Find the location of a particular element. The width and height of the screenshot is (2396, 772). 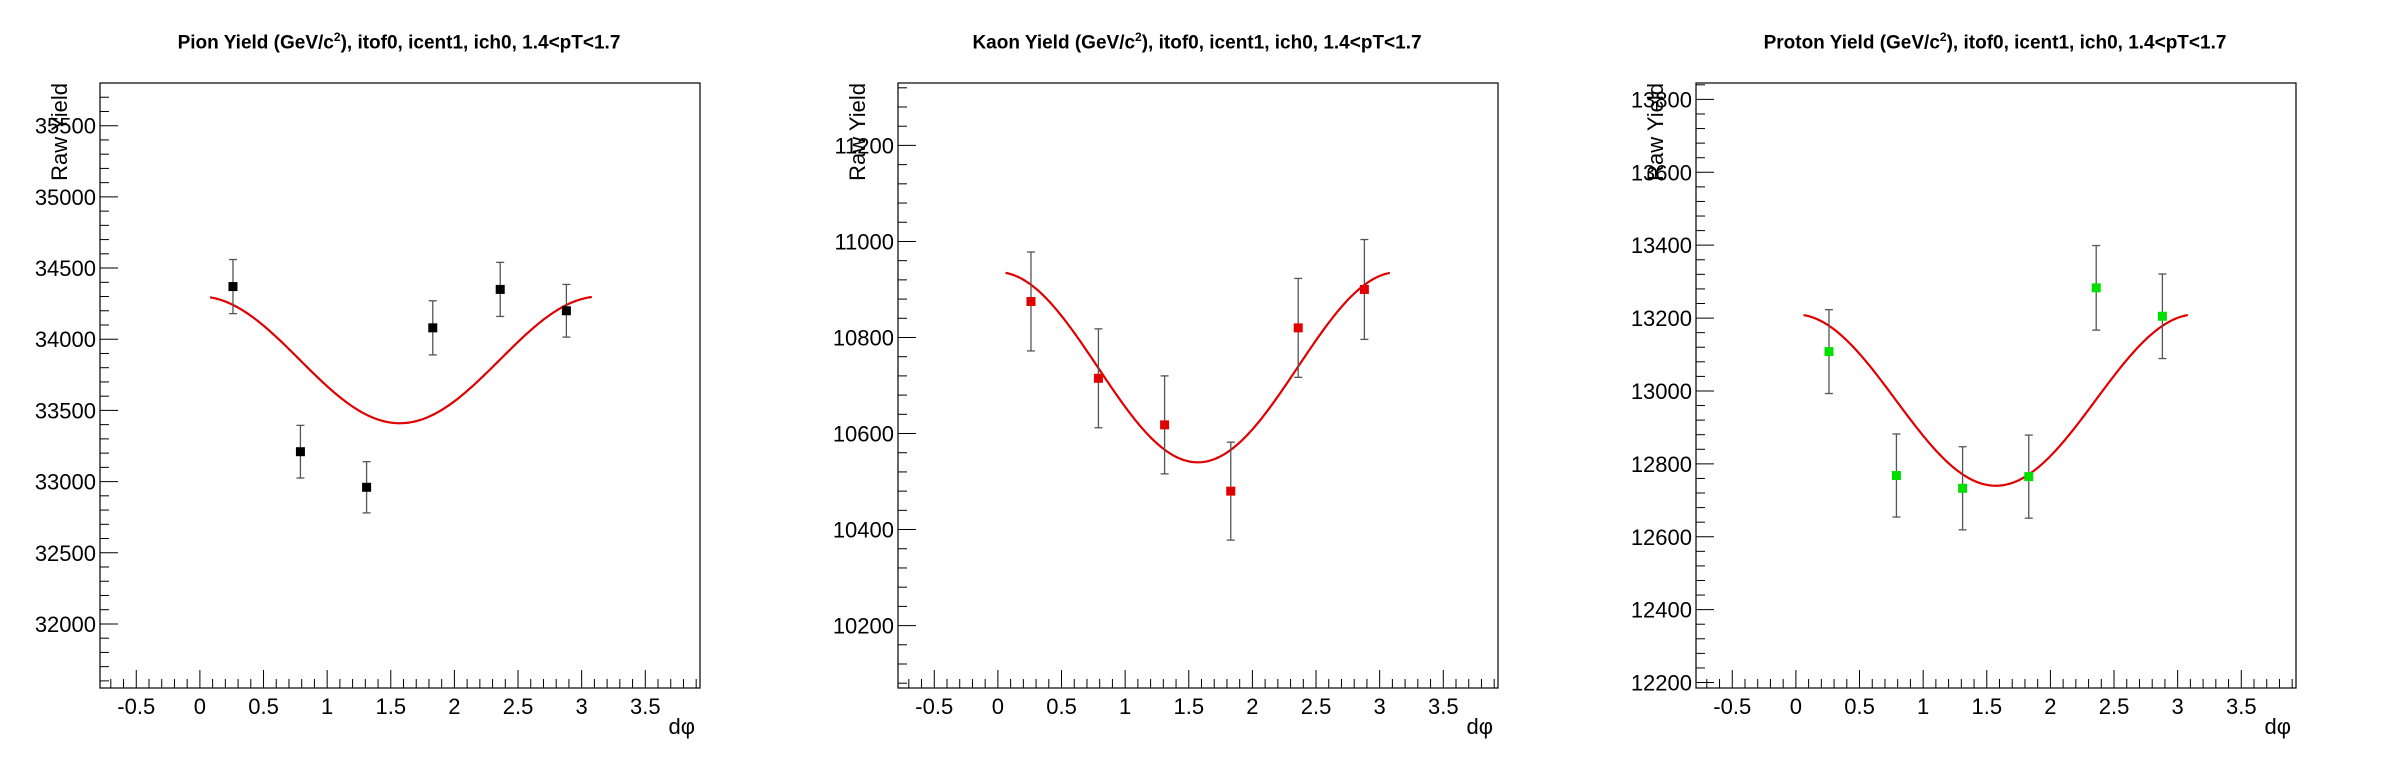

y-tick-label: 32000 is located at coordinates (65, 624).